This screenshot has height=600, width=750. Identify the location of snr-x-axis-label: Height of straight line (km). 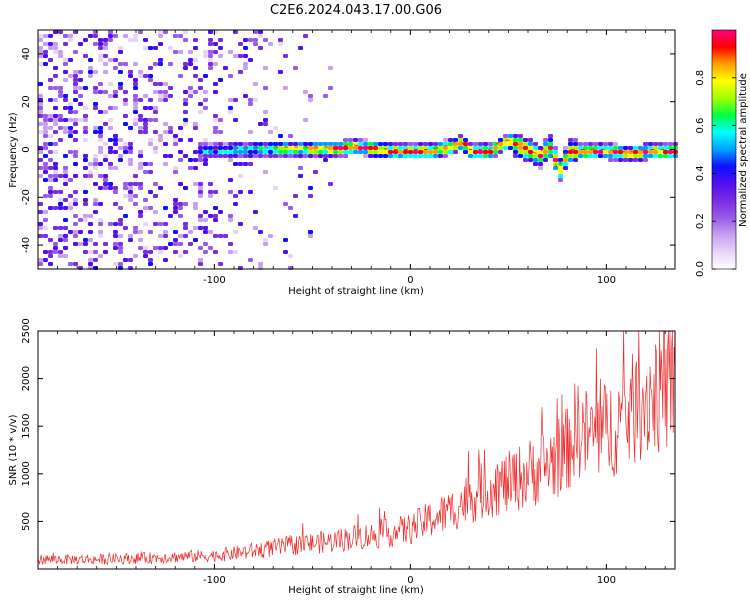
(356, 590).